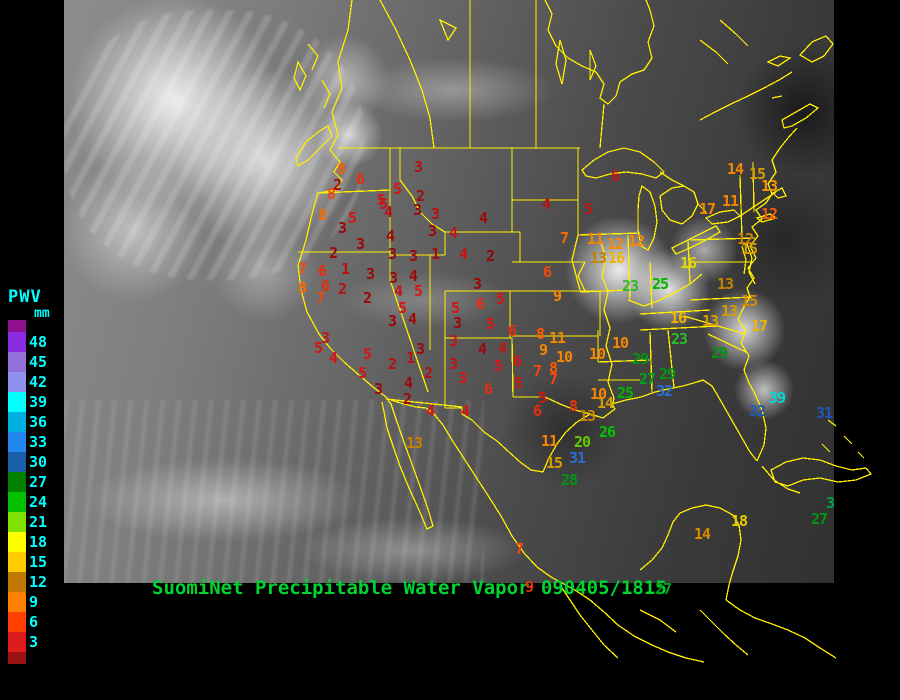 This screenshot has width=900, height=700. What do you see at coordinates (607, 432) in the screenshot?
I see `station-value: 26` at bounding box center [607, 432].